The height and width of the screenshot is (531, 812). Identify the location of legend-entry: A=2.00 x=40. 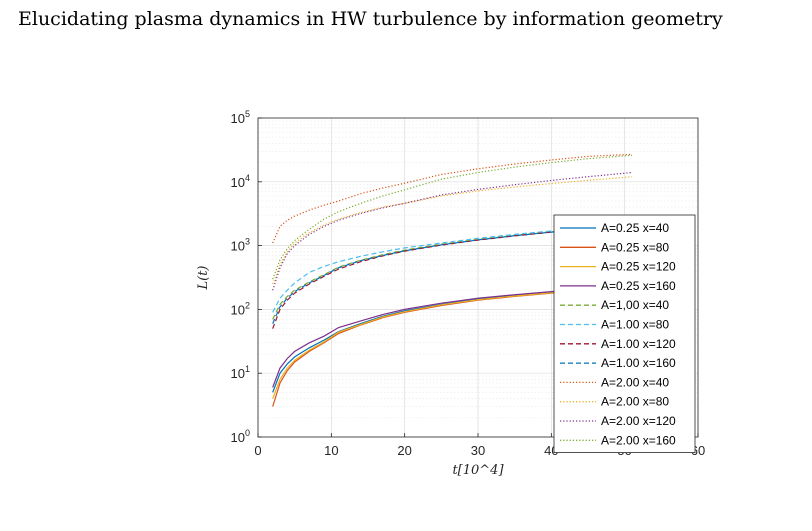
(635, 382).